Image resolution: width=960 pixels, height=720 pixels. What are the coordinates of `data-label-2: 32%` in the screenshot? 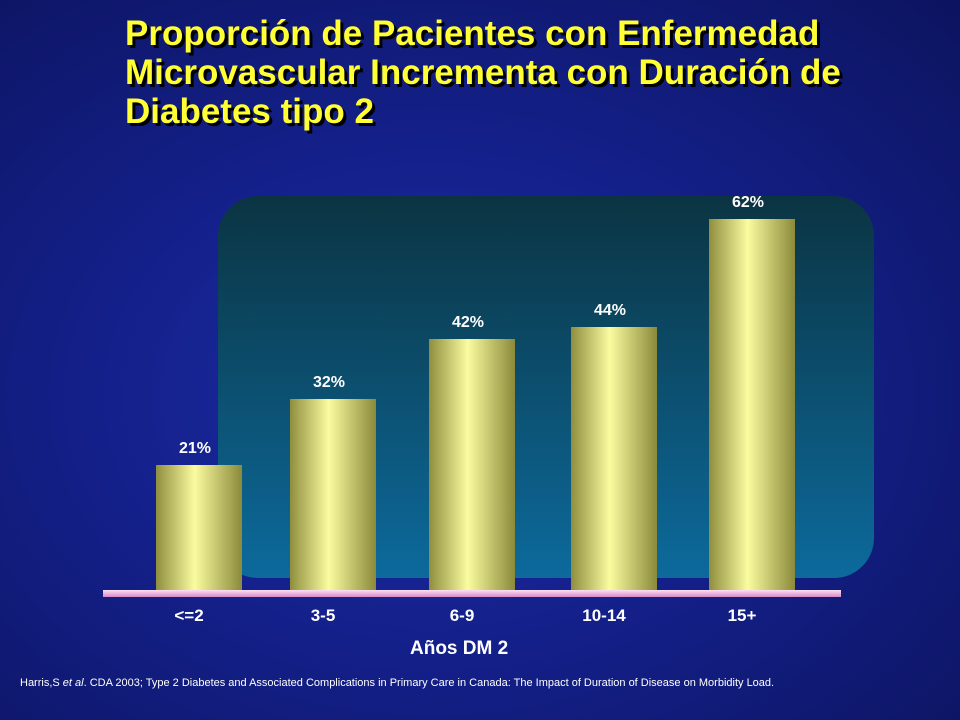 It's located at (329, 382).